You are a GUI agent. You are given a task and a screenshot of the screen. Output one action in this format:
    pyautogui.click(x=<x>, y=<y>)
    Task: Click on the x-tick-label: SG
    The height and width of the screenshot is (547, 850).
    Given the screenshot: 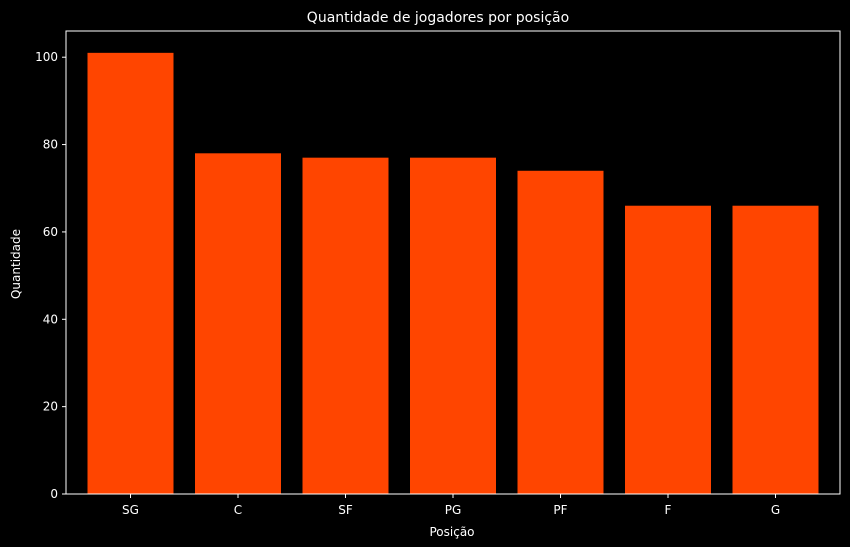 What is the action you would take?
    pyautogui.click(x=130, y=510)
    